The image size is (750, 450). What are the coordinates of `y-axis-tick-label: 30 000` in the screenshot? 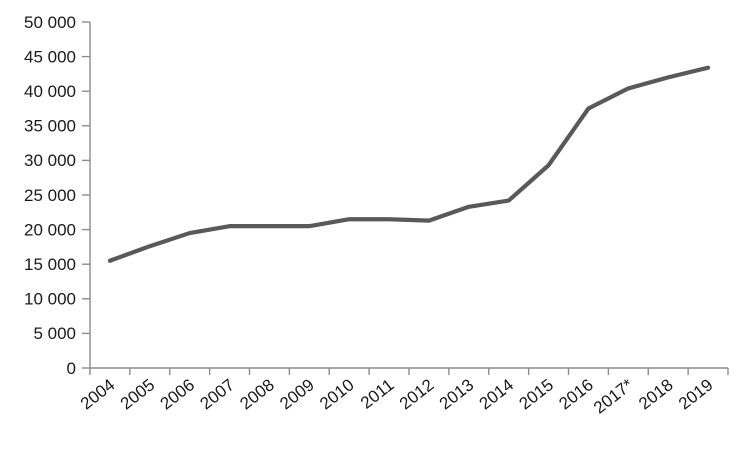 It's located at (50, 160).